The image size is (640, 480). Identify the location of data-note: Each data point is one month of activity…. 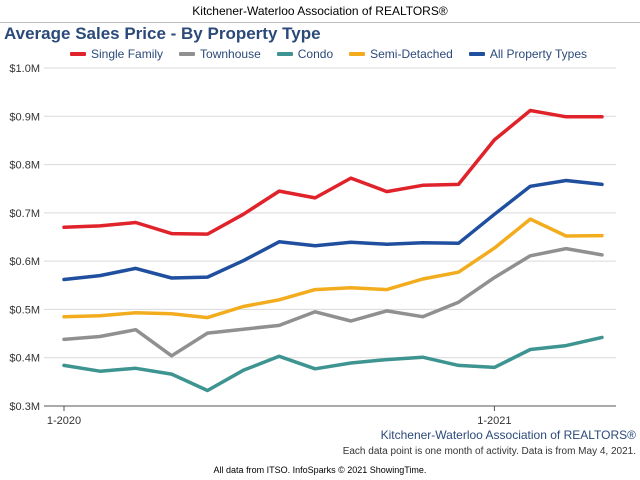
(489, 451).